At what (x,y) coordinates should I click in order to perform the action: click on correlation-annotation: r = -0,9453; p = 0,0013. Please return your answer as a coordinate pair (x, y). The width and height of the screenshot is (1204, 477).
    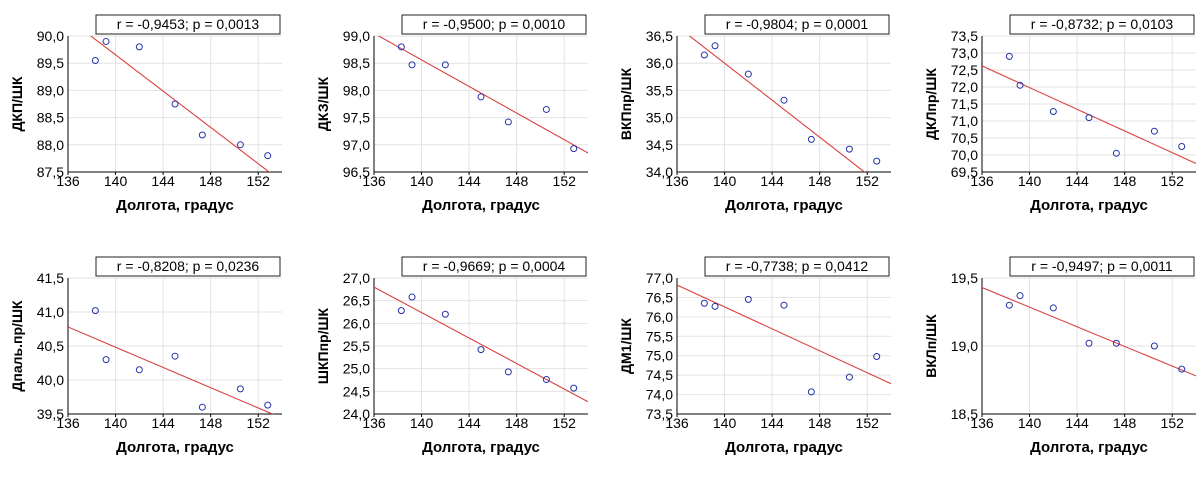
    Looking at the image, I should click on (188, 24).